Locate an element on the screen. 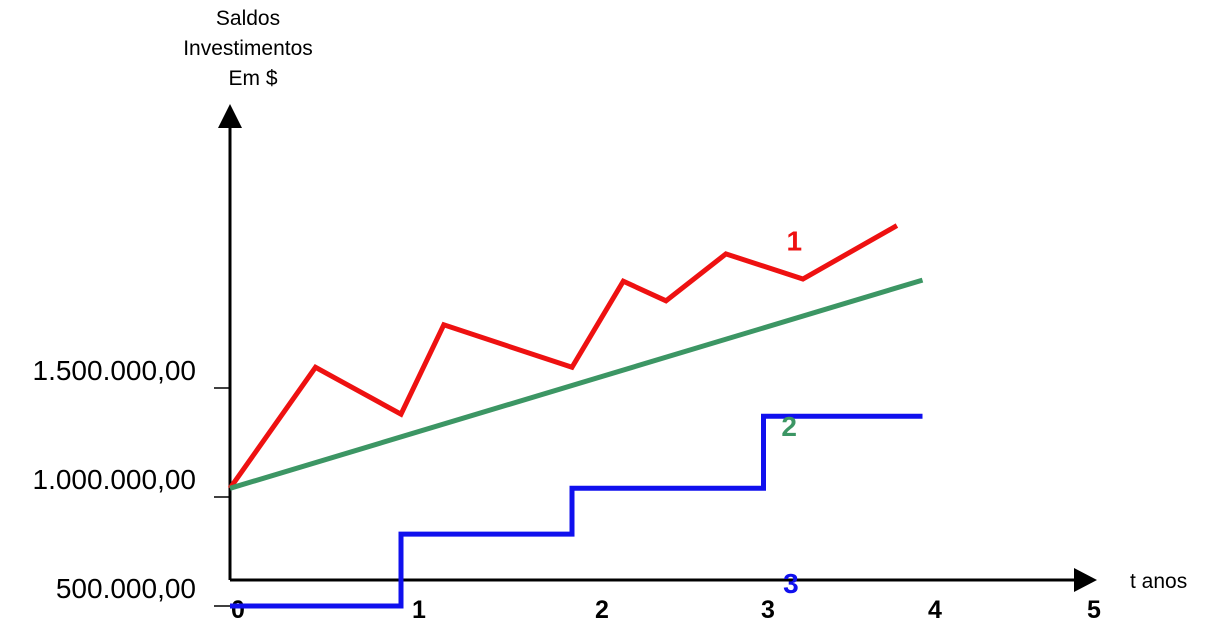 The height and width of the screenshot is (626, 1207). y-axis-arrow-icon is located at coordinates (230, 116).